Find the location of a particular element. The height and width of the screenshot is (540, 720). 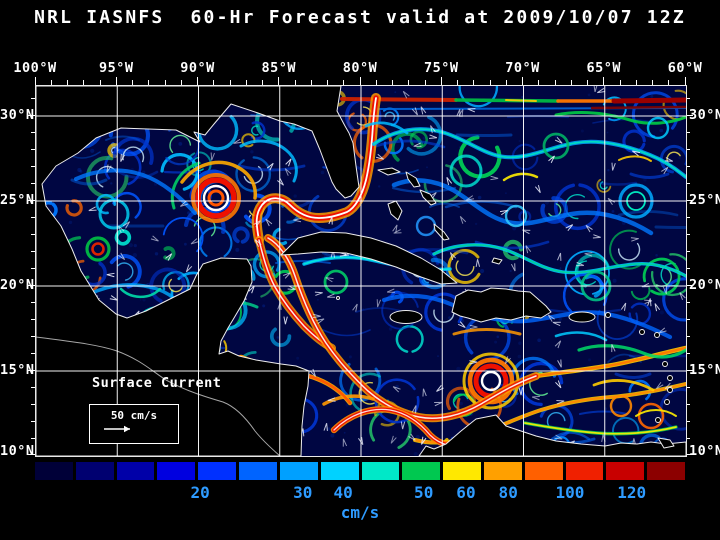

lat-label-left: 30°N is located at coordinates (17, 115).